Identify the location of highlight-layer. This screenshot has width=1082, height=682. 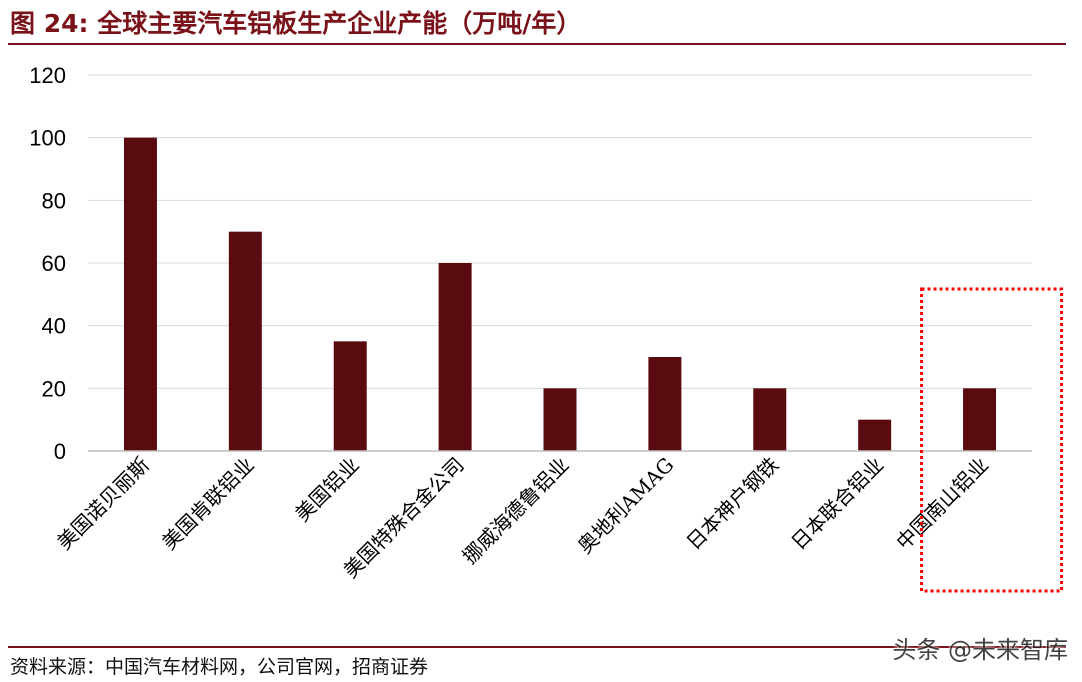
(992, 440).